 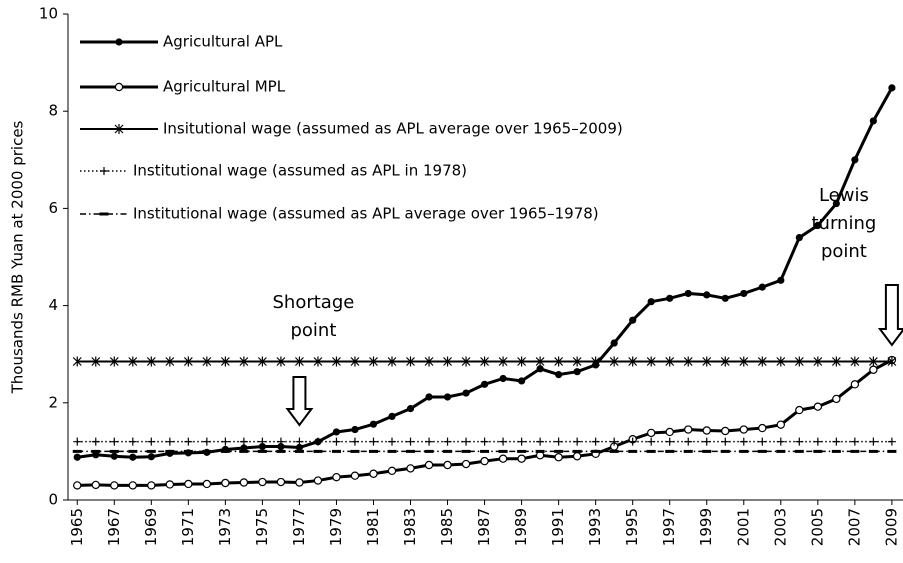 What do you see at coordinates (743, 527) in the screenshot?
I see `x-tick-label: 2001` at bounding box center [743, 527].